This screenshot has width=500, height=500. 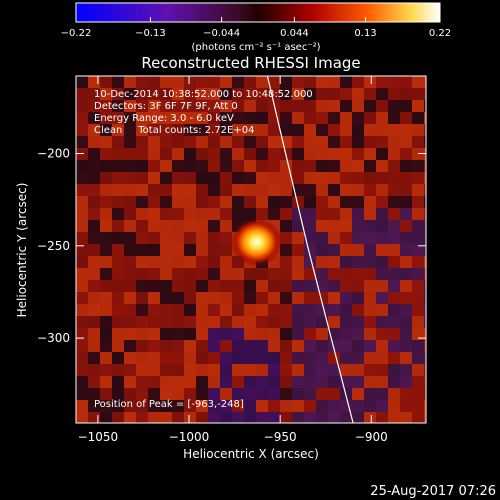 What do you see at coordinates (221, 33) in the screenshot?
I see `colorbar-tick-label: −0.044` at bounding box center [221, 33].